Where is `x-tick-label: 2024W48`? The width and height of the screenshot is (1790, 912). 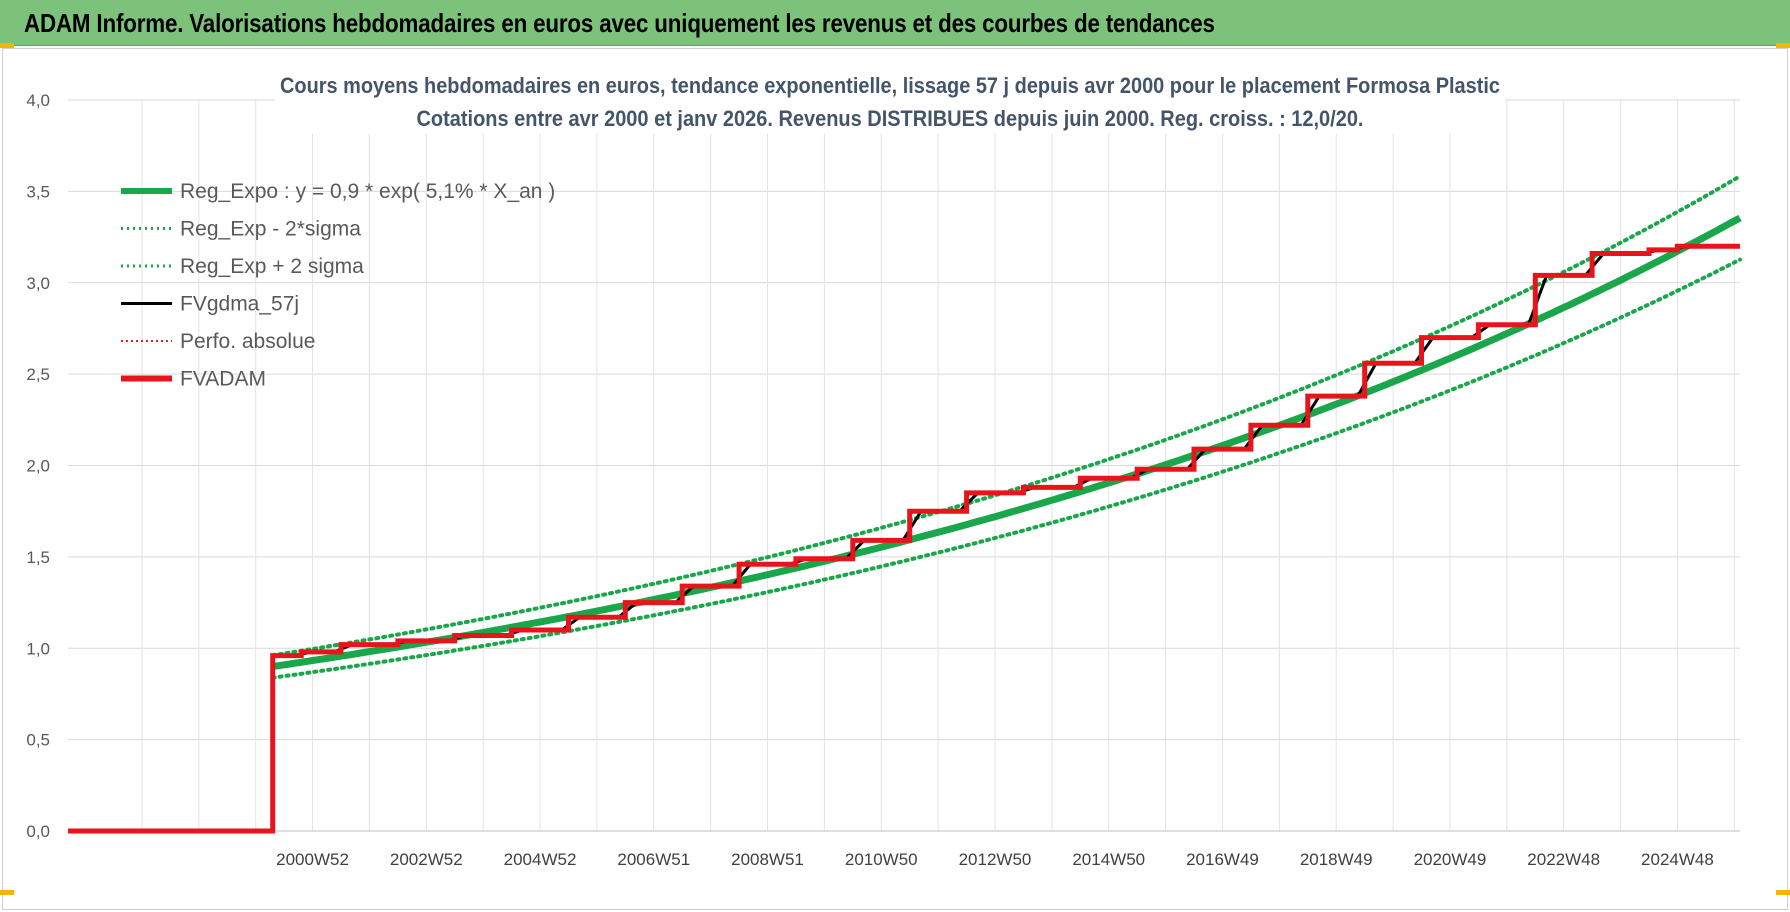
x-tick-label: 2024W48 is located at coordinates (1677, 859).